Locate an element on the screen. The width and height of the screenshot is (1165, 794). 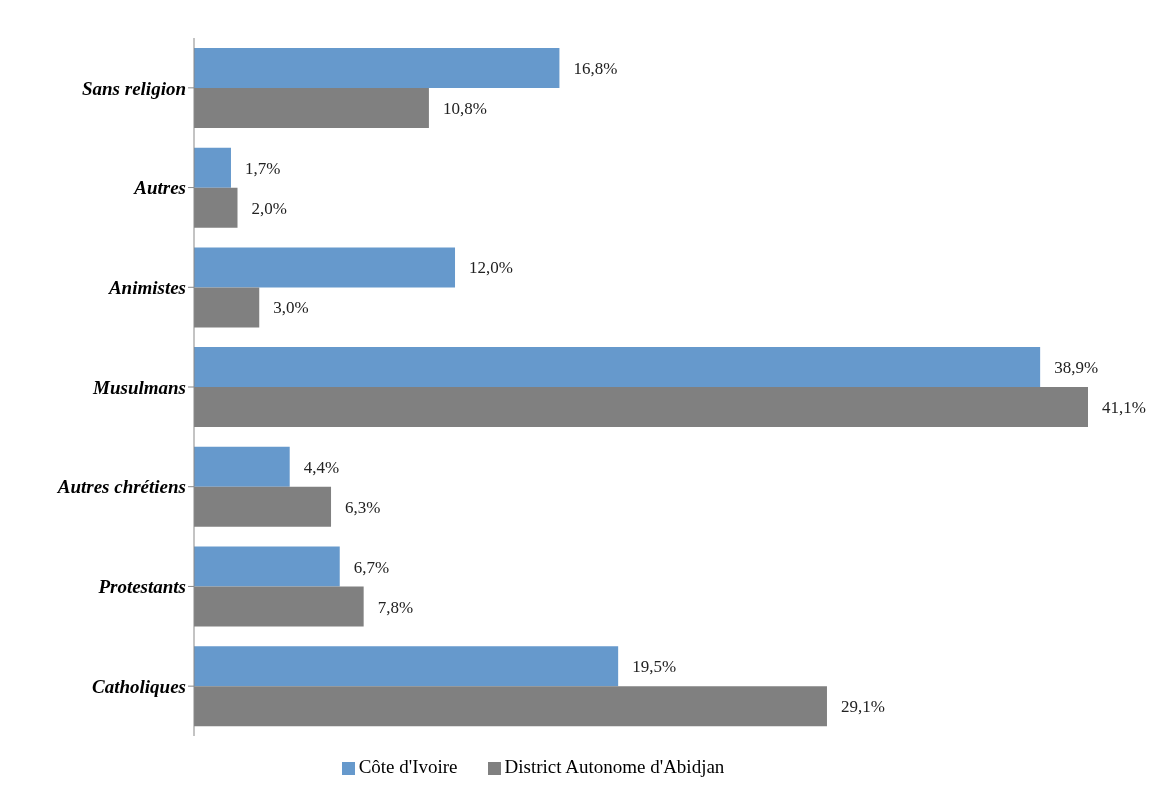
data-label: 6,7% is located at coordinates (371, 567).